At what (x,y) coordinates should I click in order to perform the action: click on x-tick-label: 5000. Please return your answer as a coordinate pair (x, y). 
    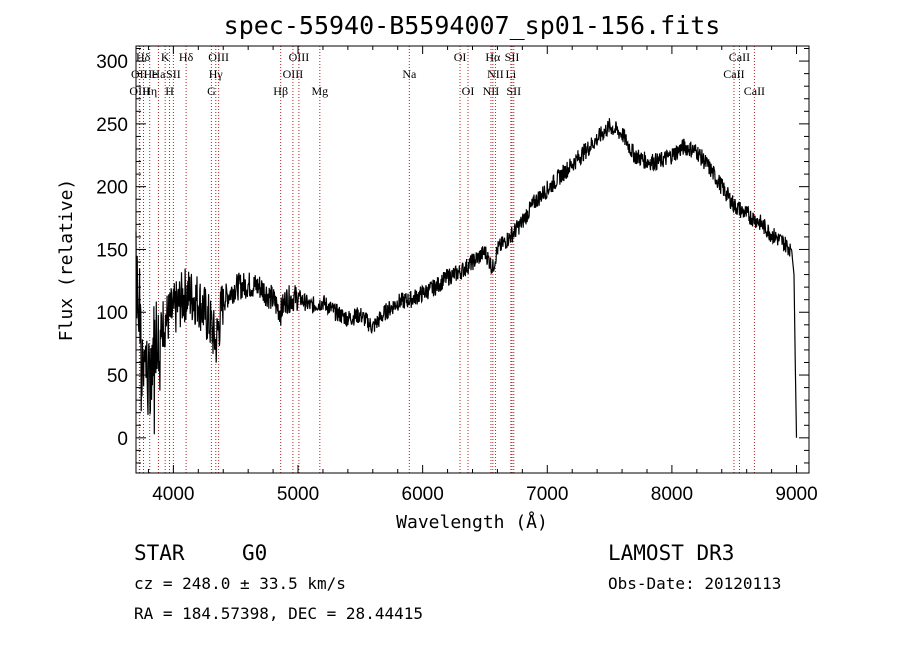
    Looking at the image, I should click on (298, 494).